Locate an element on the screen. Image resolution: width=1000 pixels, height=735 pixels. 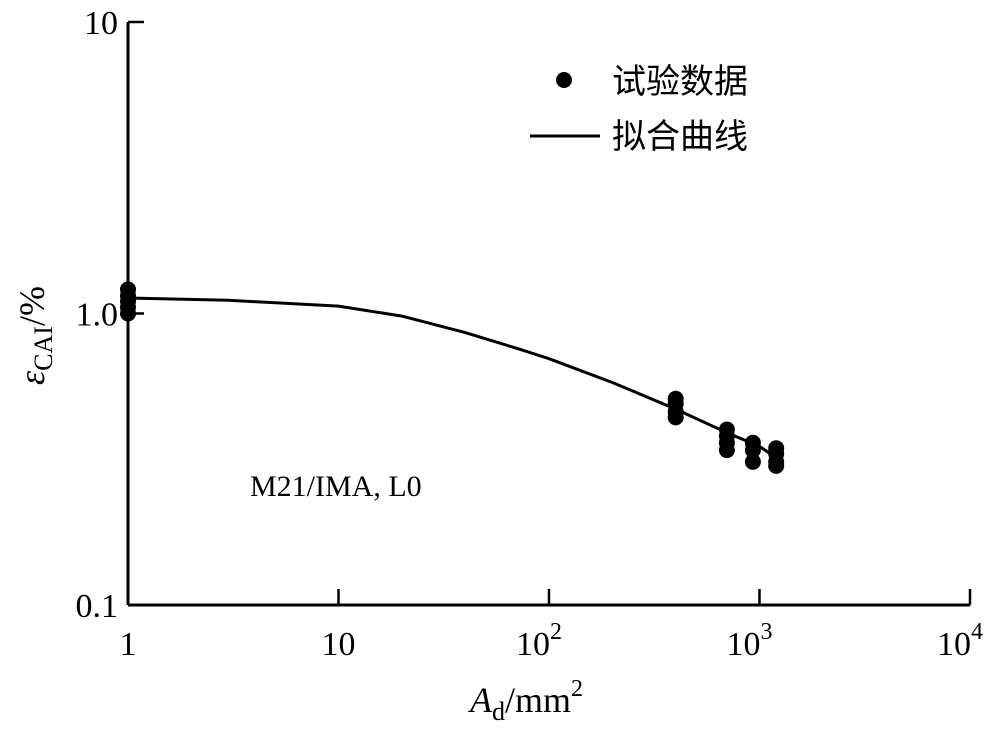
annotation-text: M21/IMA, L0 is located at coordinates (336, 486).